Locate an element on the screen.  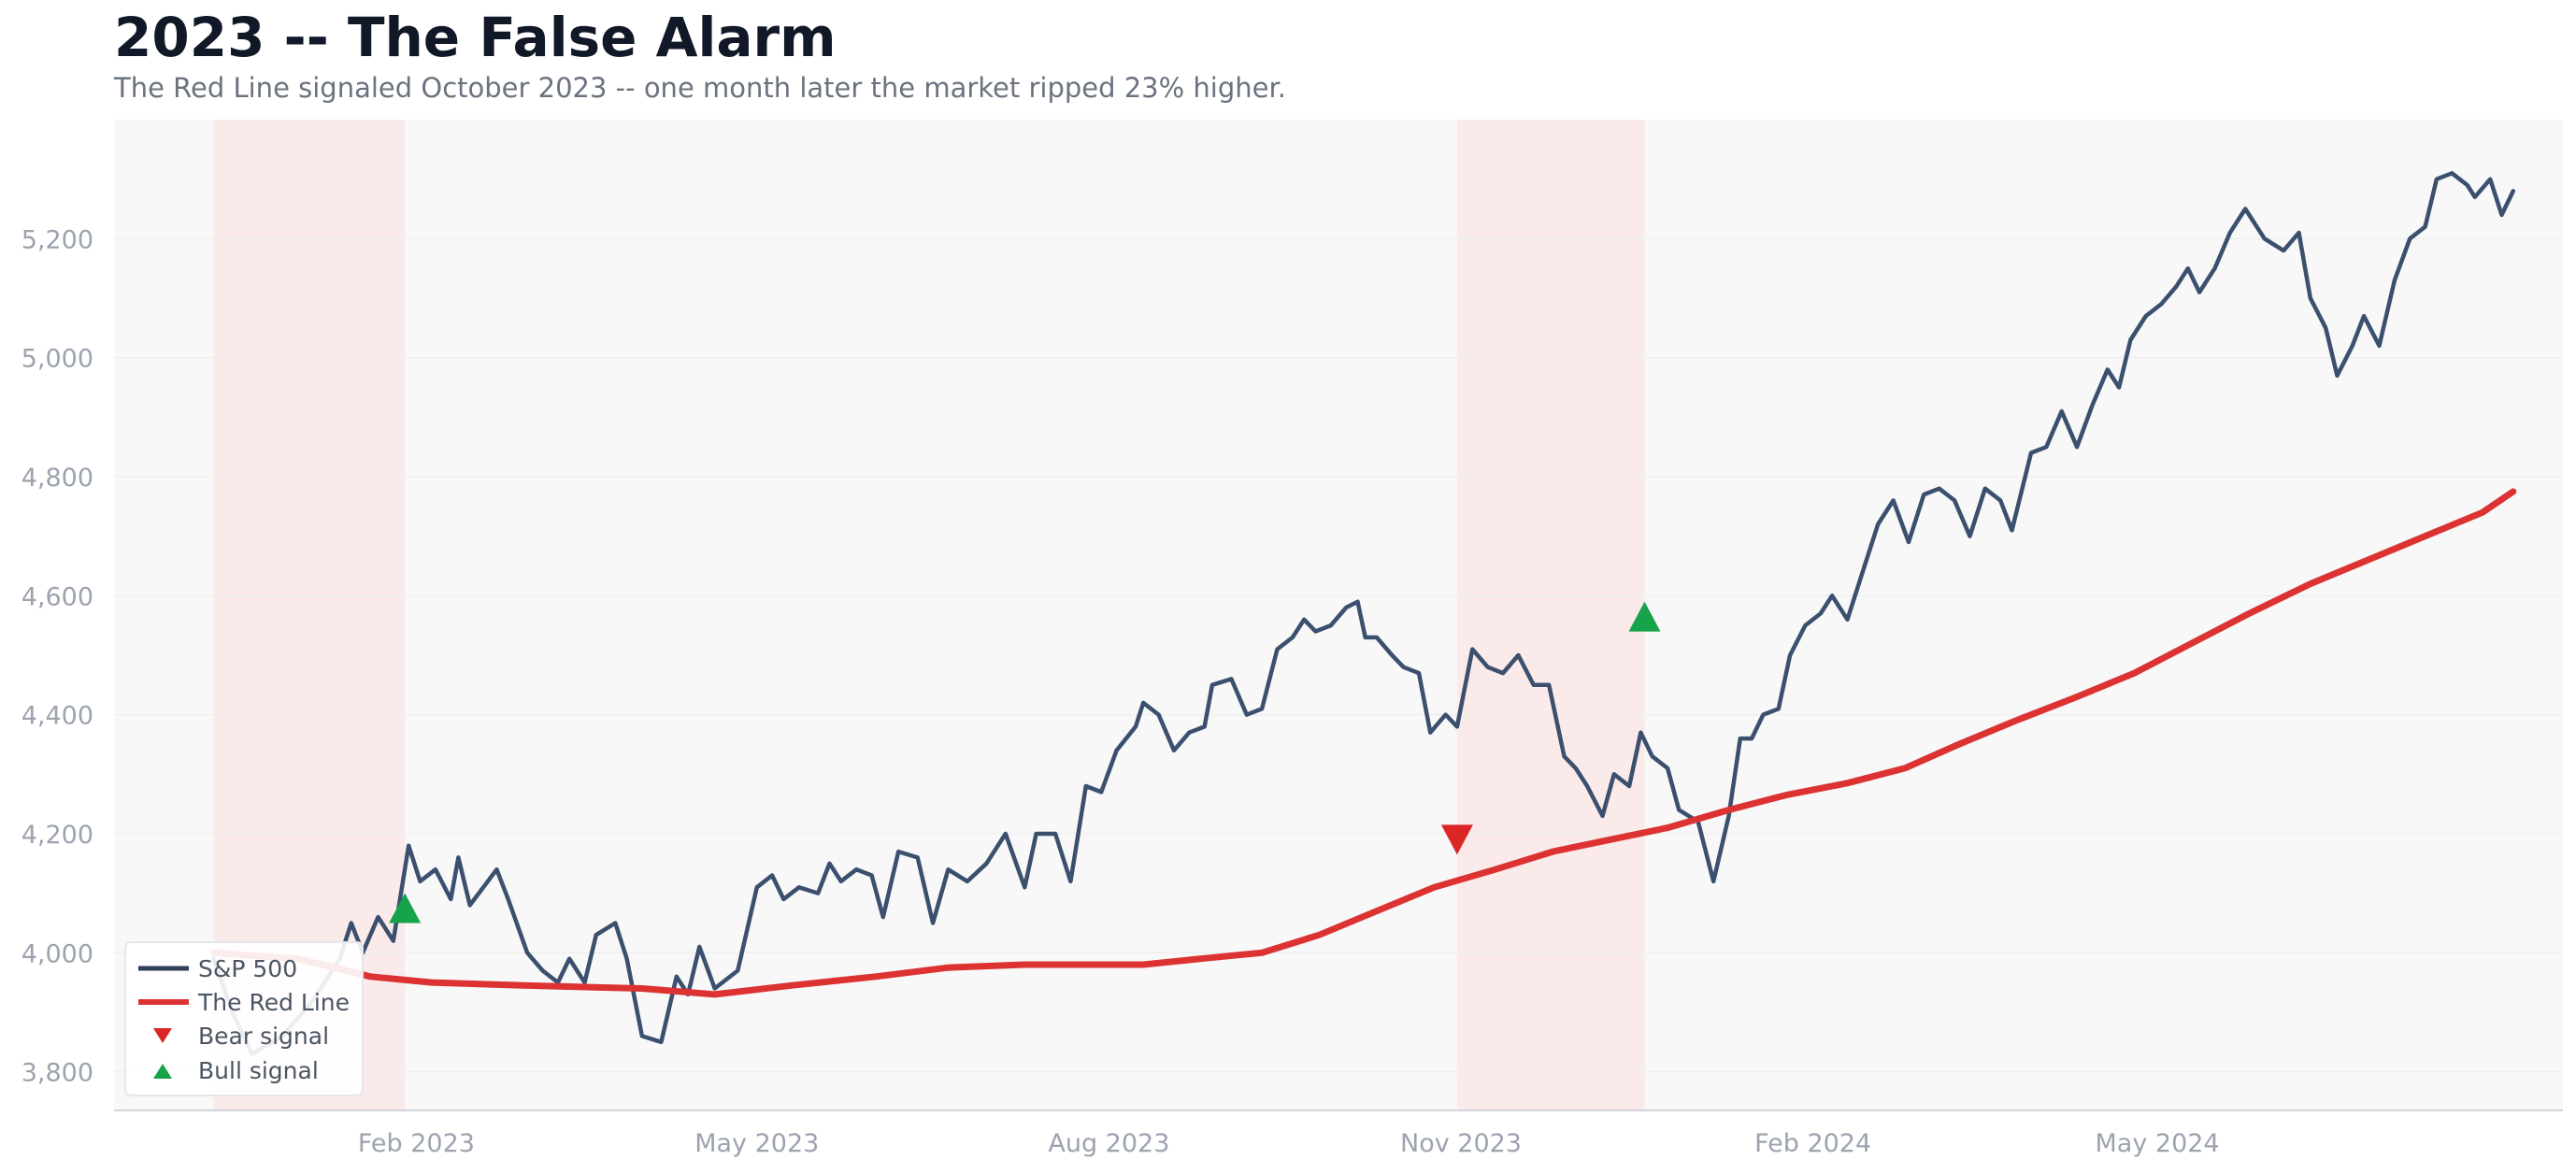
x-tick-label: May 2023 is located at coordinates (756, 1143).